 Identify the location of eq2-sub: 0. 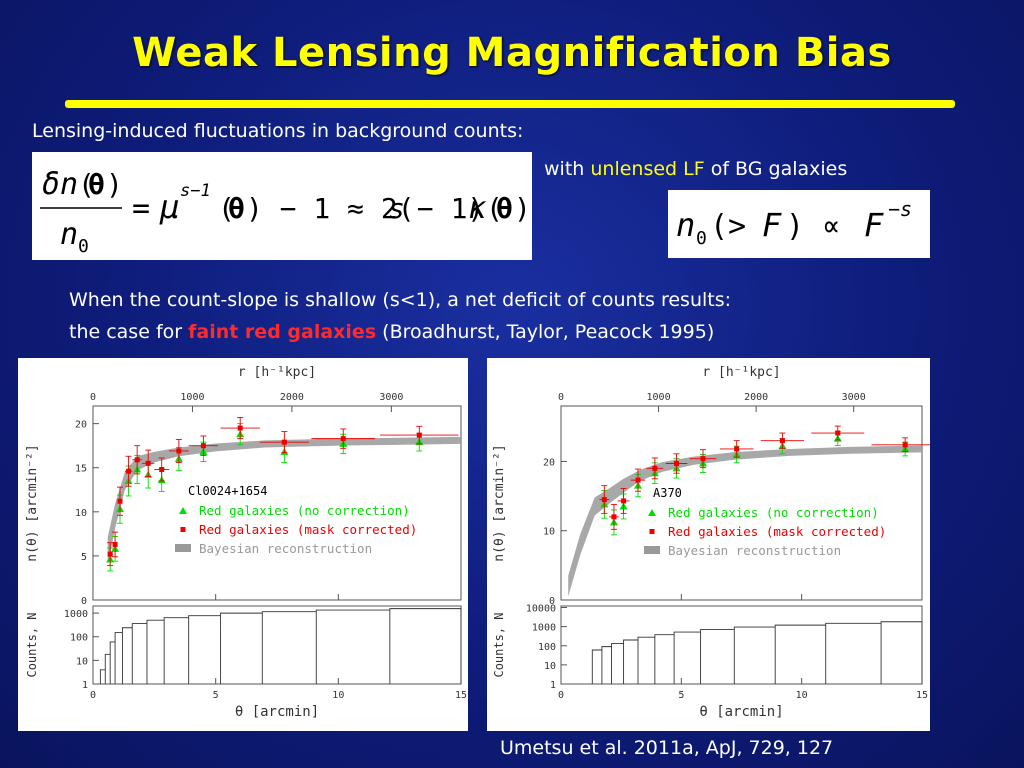
(701, 238).